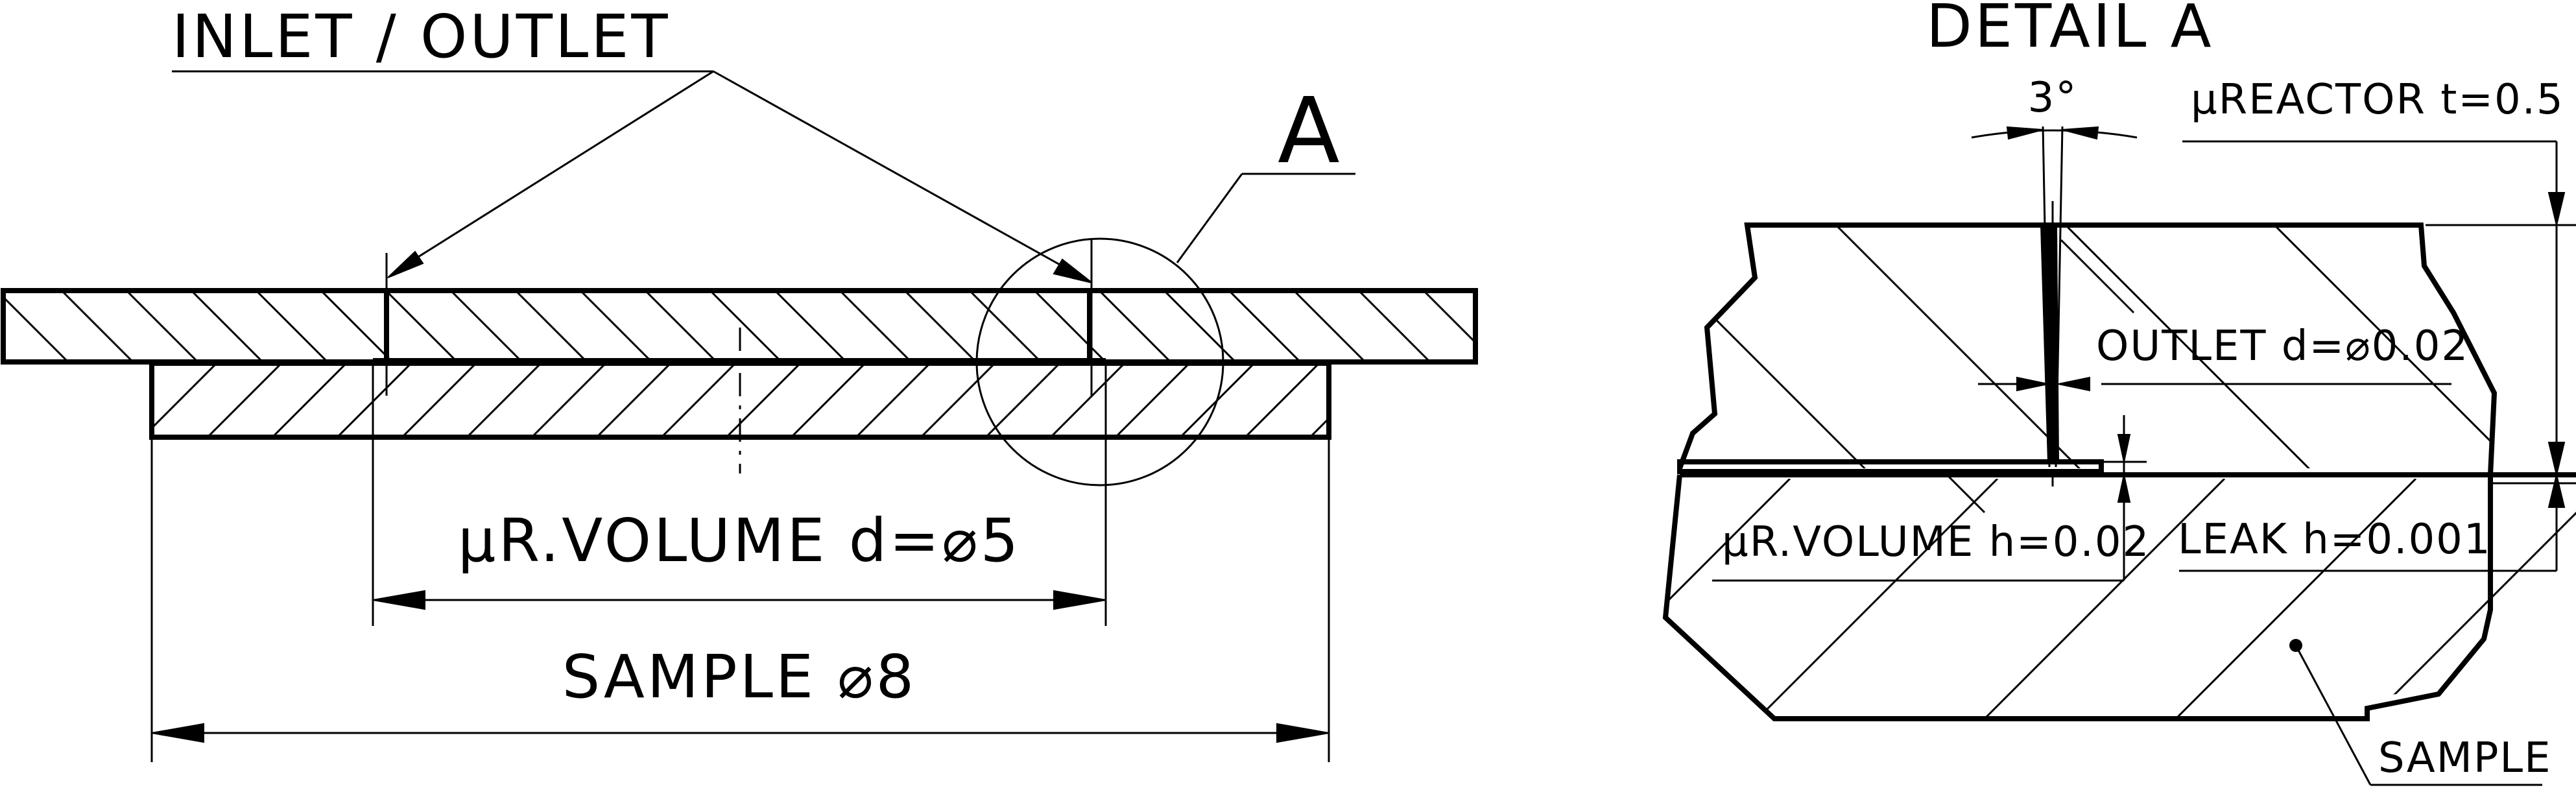 The height and width of the screenshot is (792, 2576). What do you see at coordinates (1209, 218) in the screenshot?
I see `detail-a-leader` at bounding box center [1209, 218].